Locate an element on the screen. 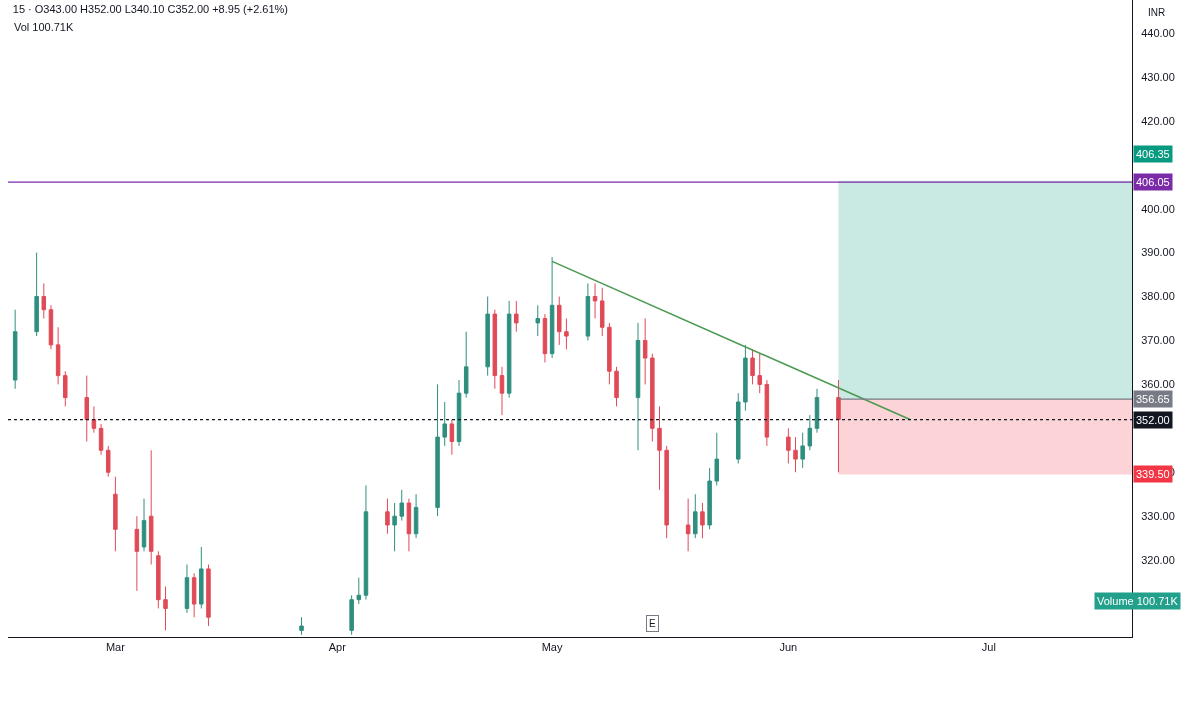  x-tick-label: Jun is located at coordinates (788, 647).